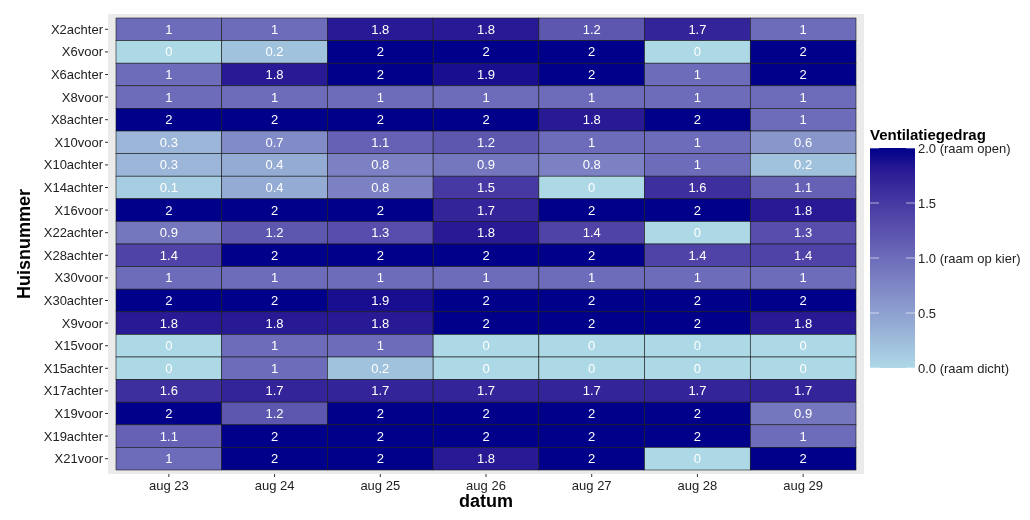 The image size is (1030, 520). I want to click on y-tick-label: X15voor, so click(79, 346).